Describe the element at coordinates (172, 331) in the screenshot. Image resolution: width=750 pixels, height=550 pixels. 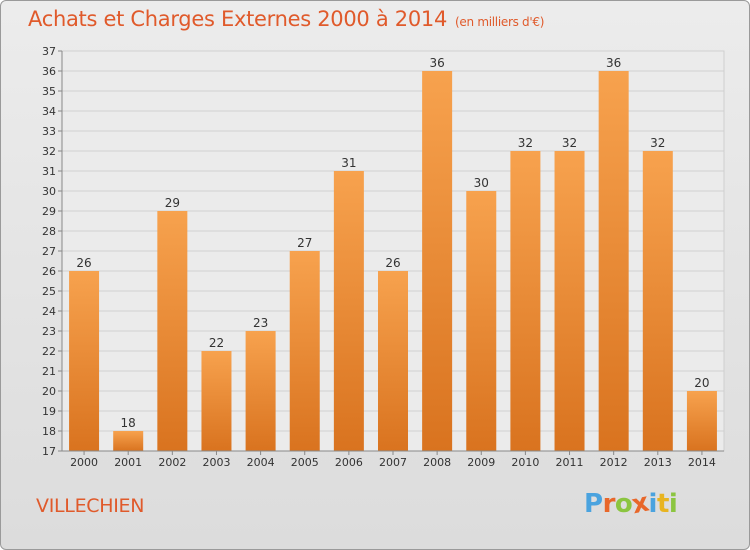
I see `bar-2002` at that location.